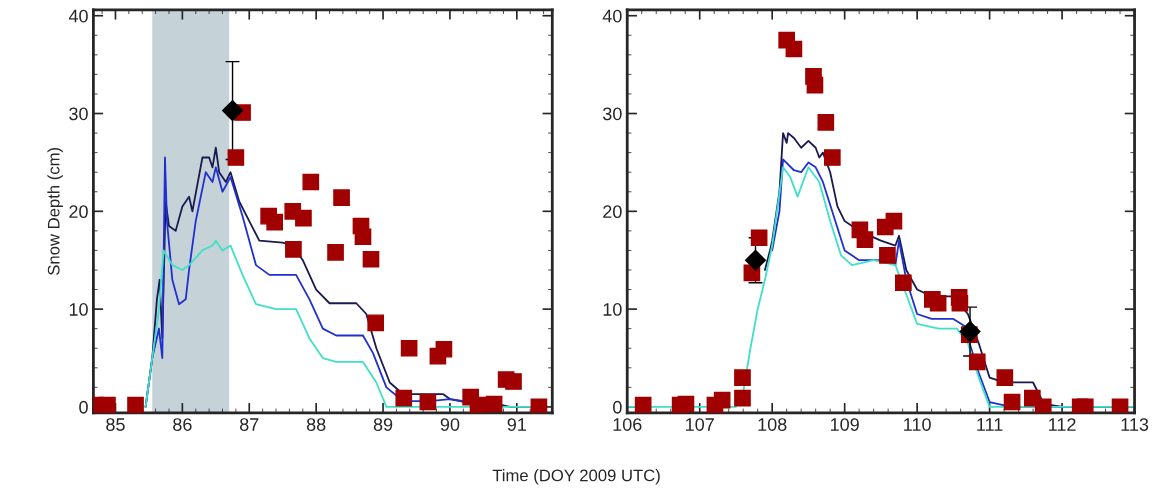 This screenshot has width=1153, height=492. Describe the element at coordinates (383, 424) in the screenshot. I see `x-tick-label: 89` at that location.